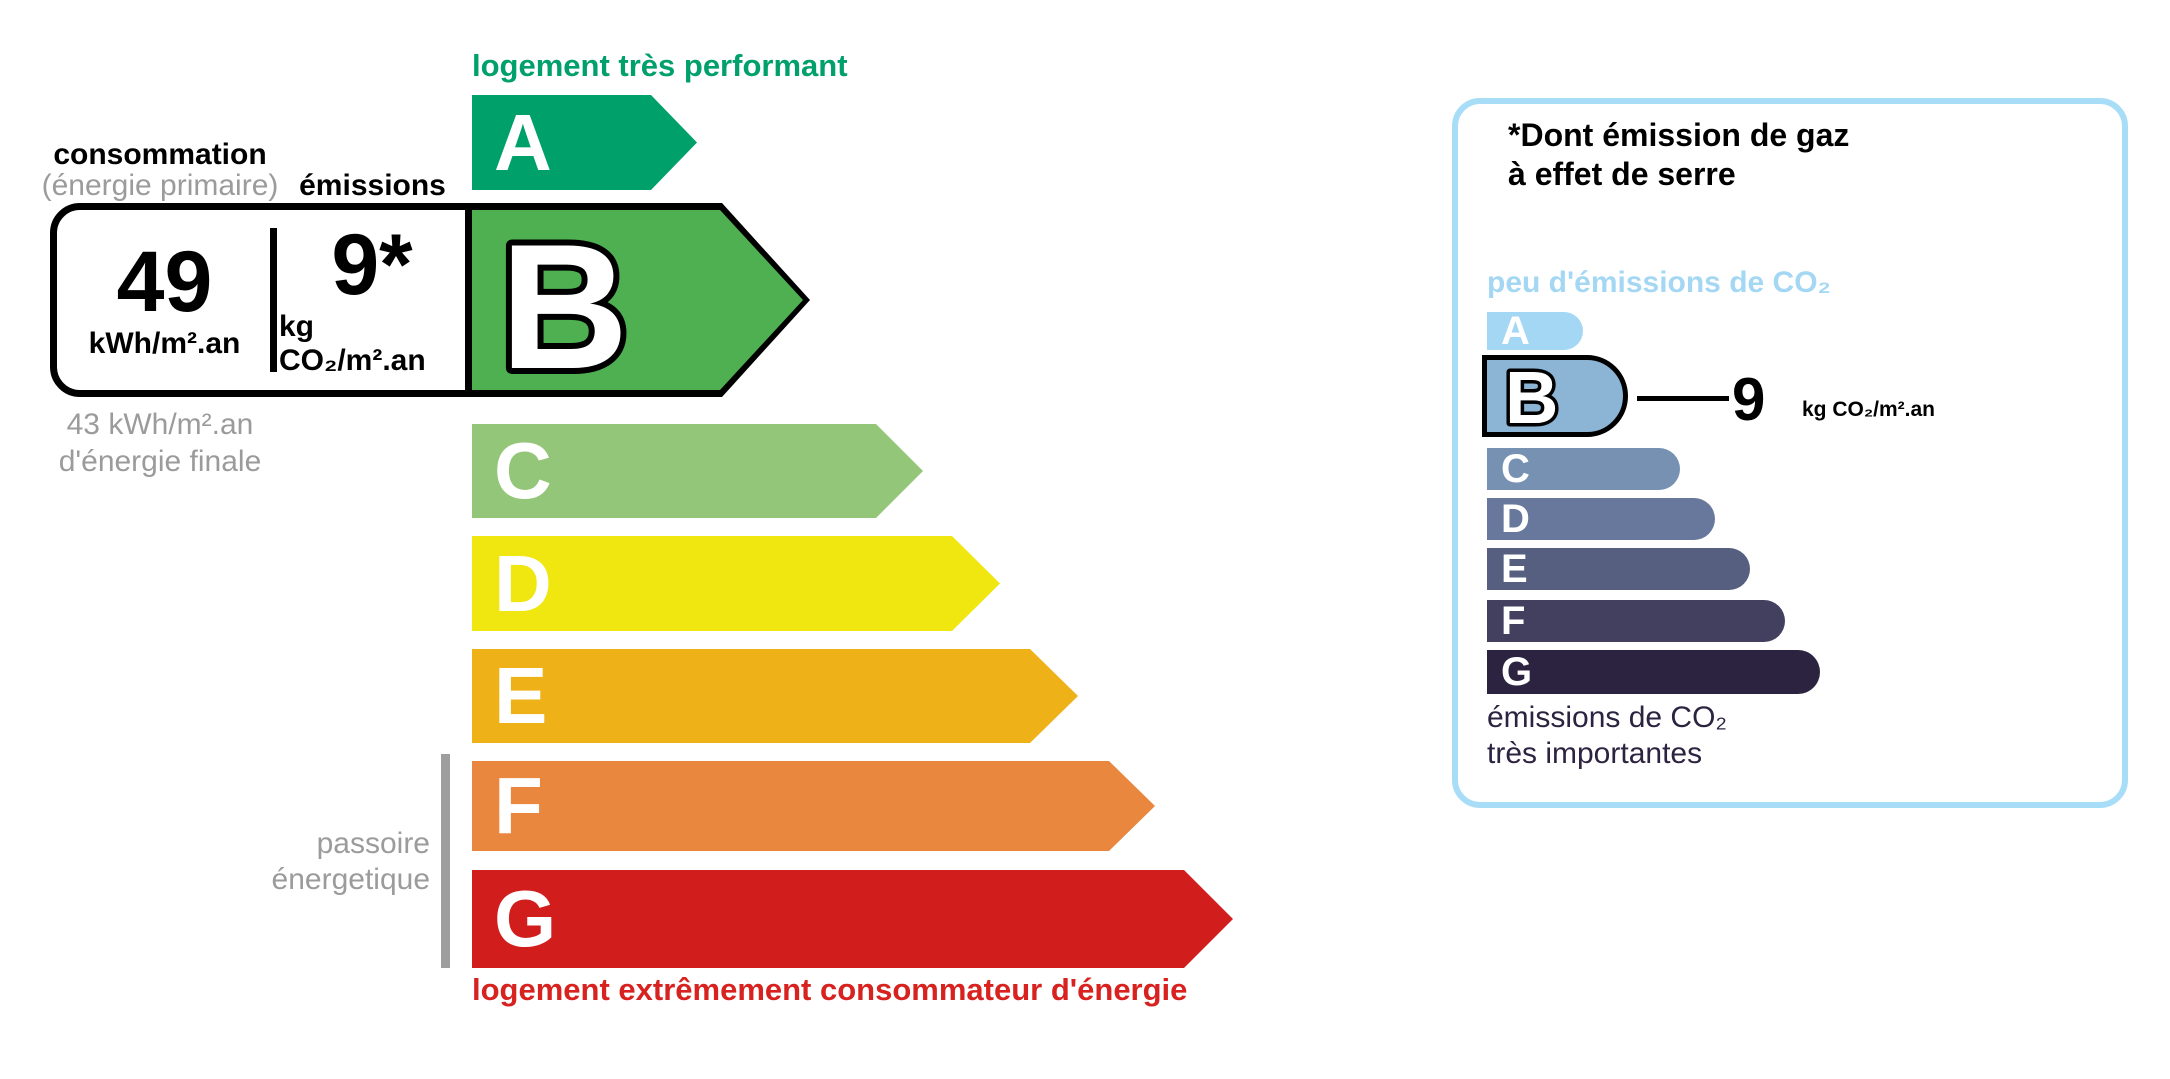 This screenshot has width=2170, height=1079. Describe the element at coordinates (1515, 469) in the screenshot. I see `co2-class-c-letter: C` at that location.